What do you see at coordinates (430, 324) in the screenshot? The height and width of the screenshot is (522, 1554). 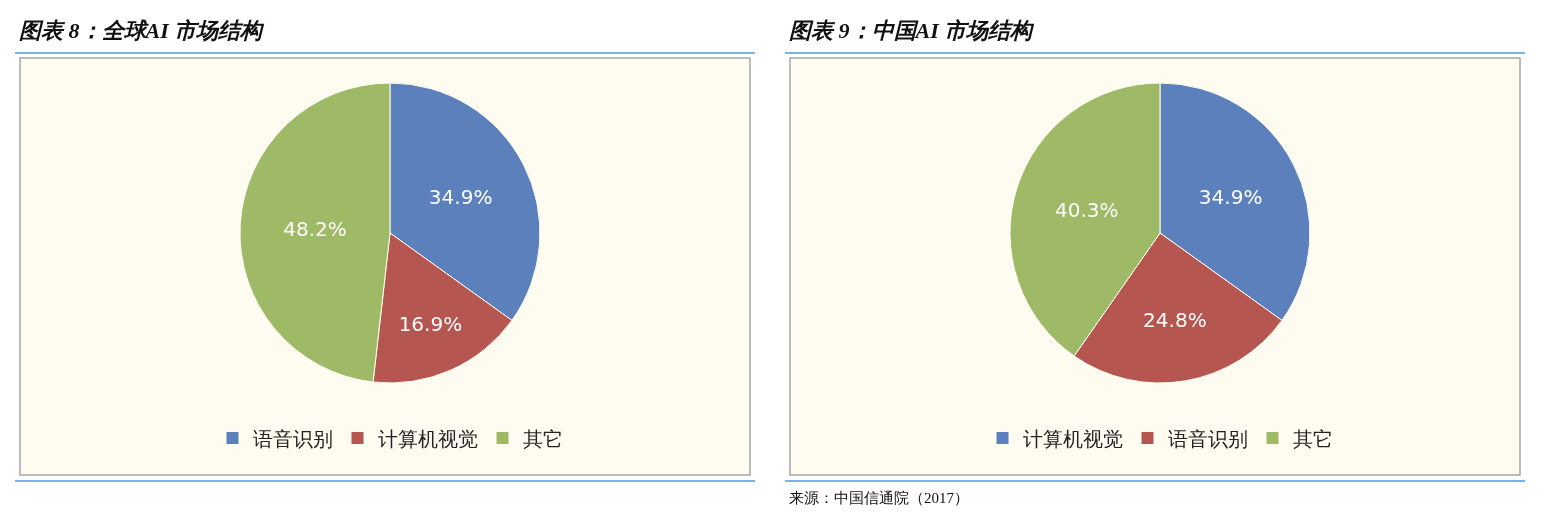 I see `data-label: 16.9%` at bounding box center [430, 324].